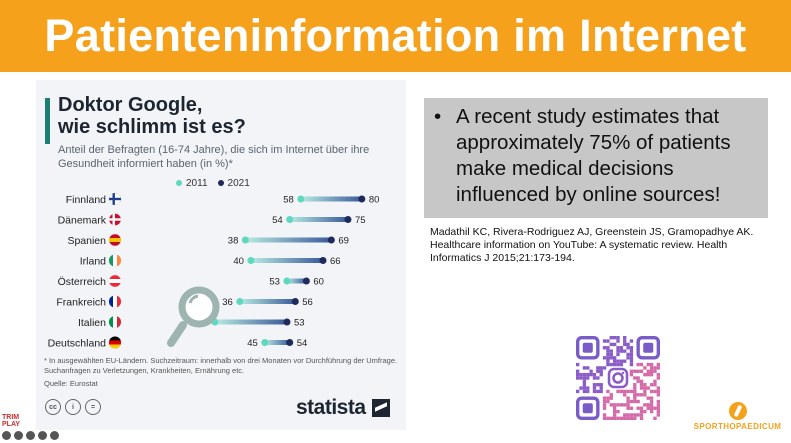 The image size is (791, 443). I want to click on legend-dot-2021, so click(220, 183).